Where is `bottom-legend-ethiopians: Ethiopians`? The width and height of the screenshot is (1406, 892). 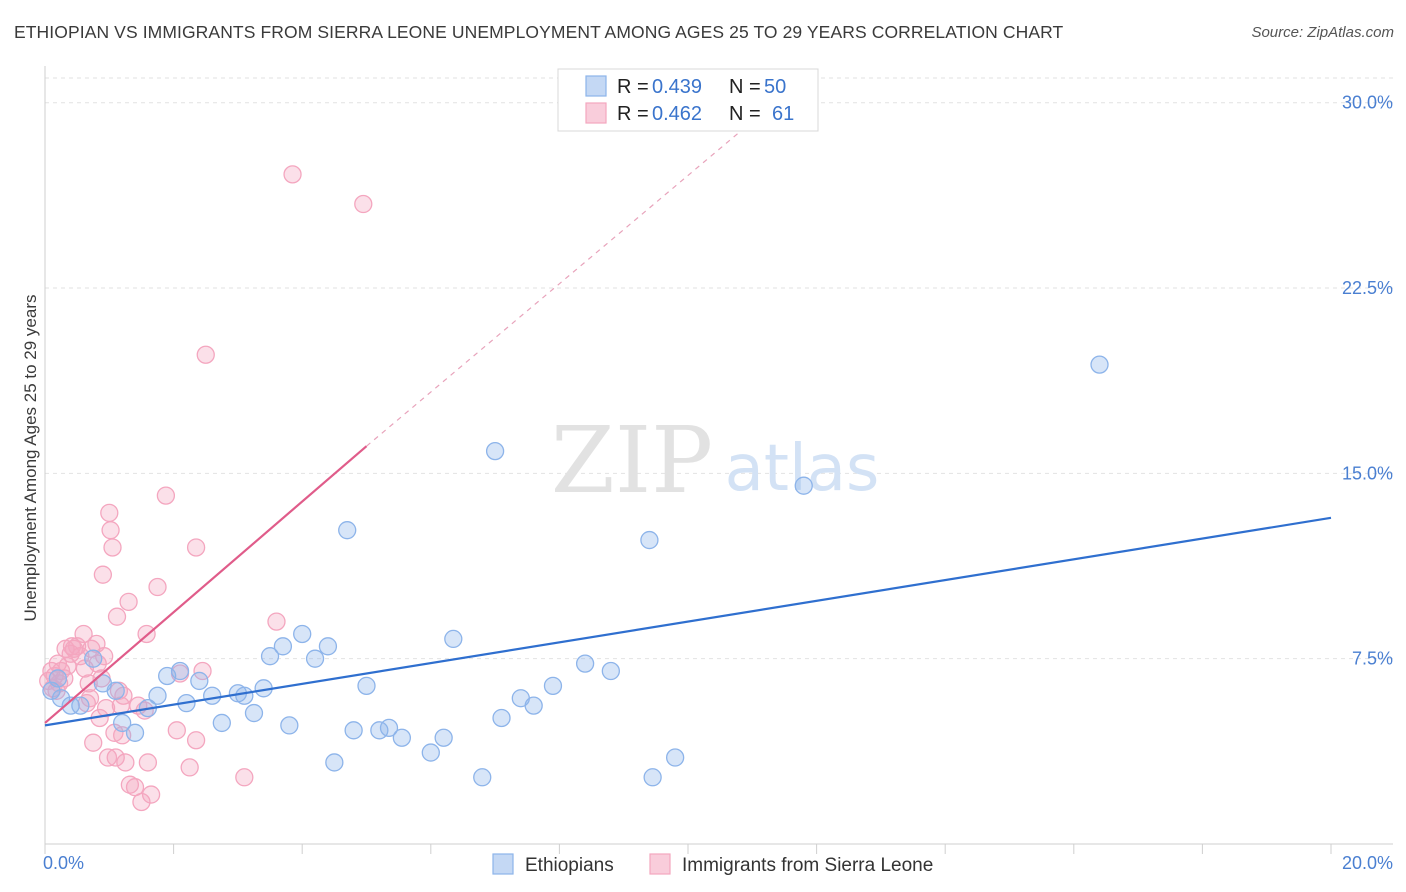
bottom-legend-ethiopians: Ethiopians is located at coordinates (569, 865).